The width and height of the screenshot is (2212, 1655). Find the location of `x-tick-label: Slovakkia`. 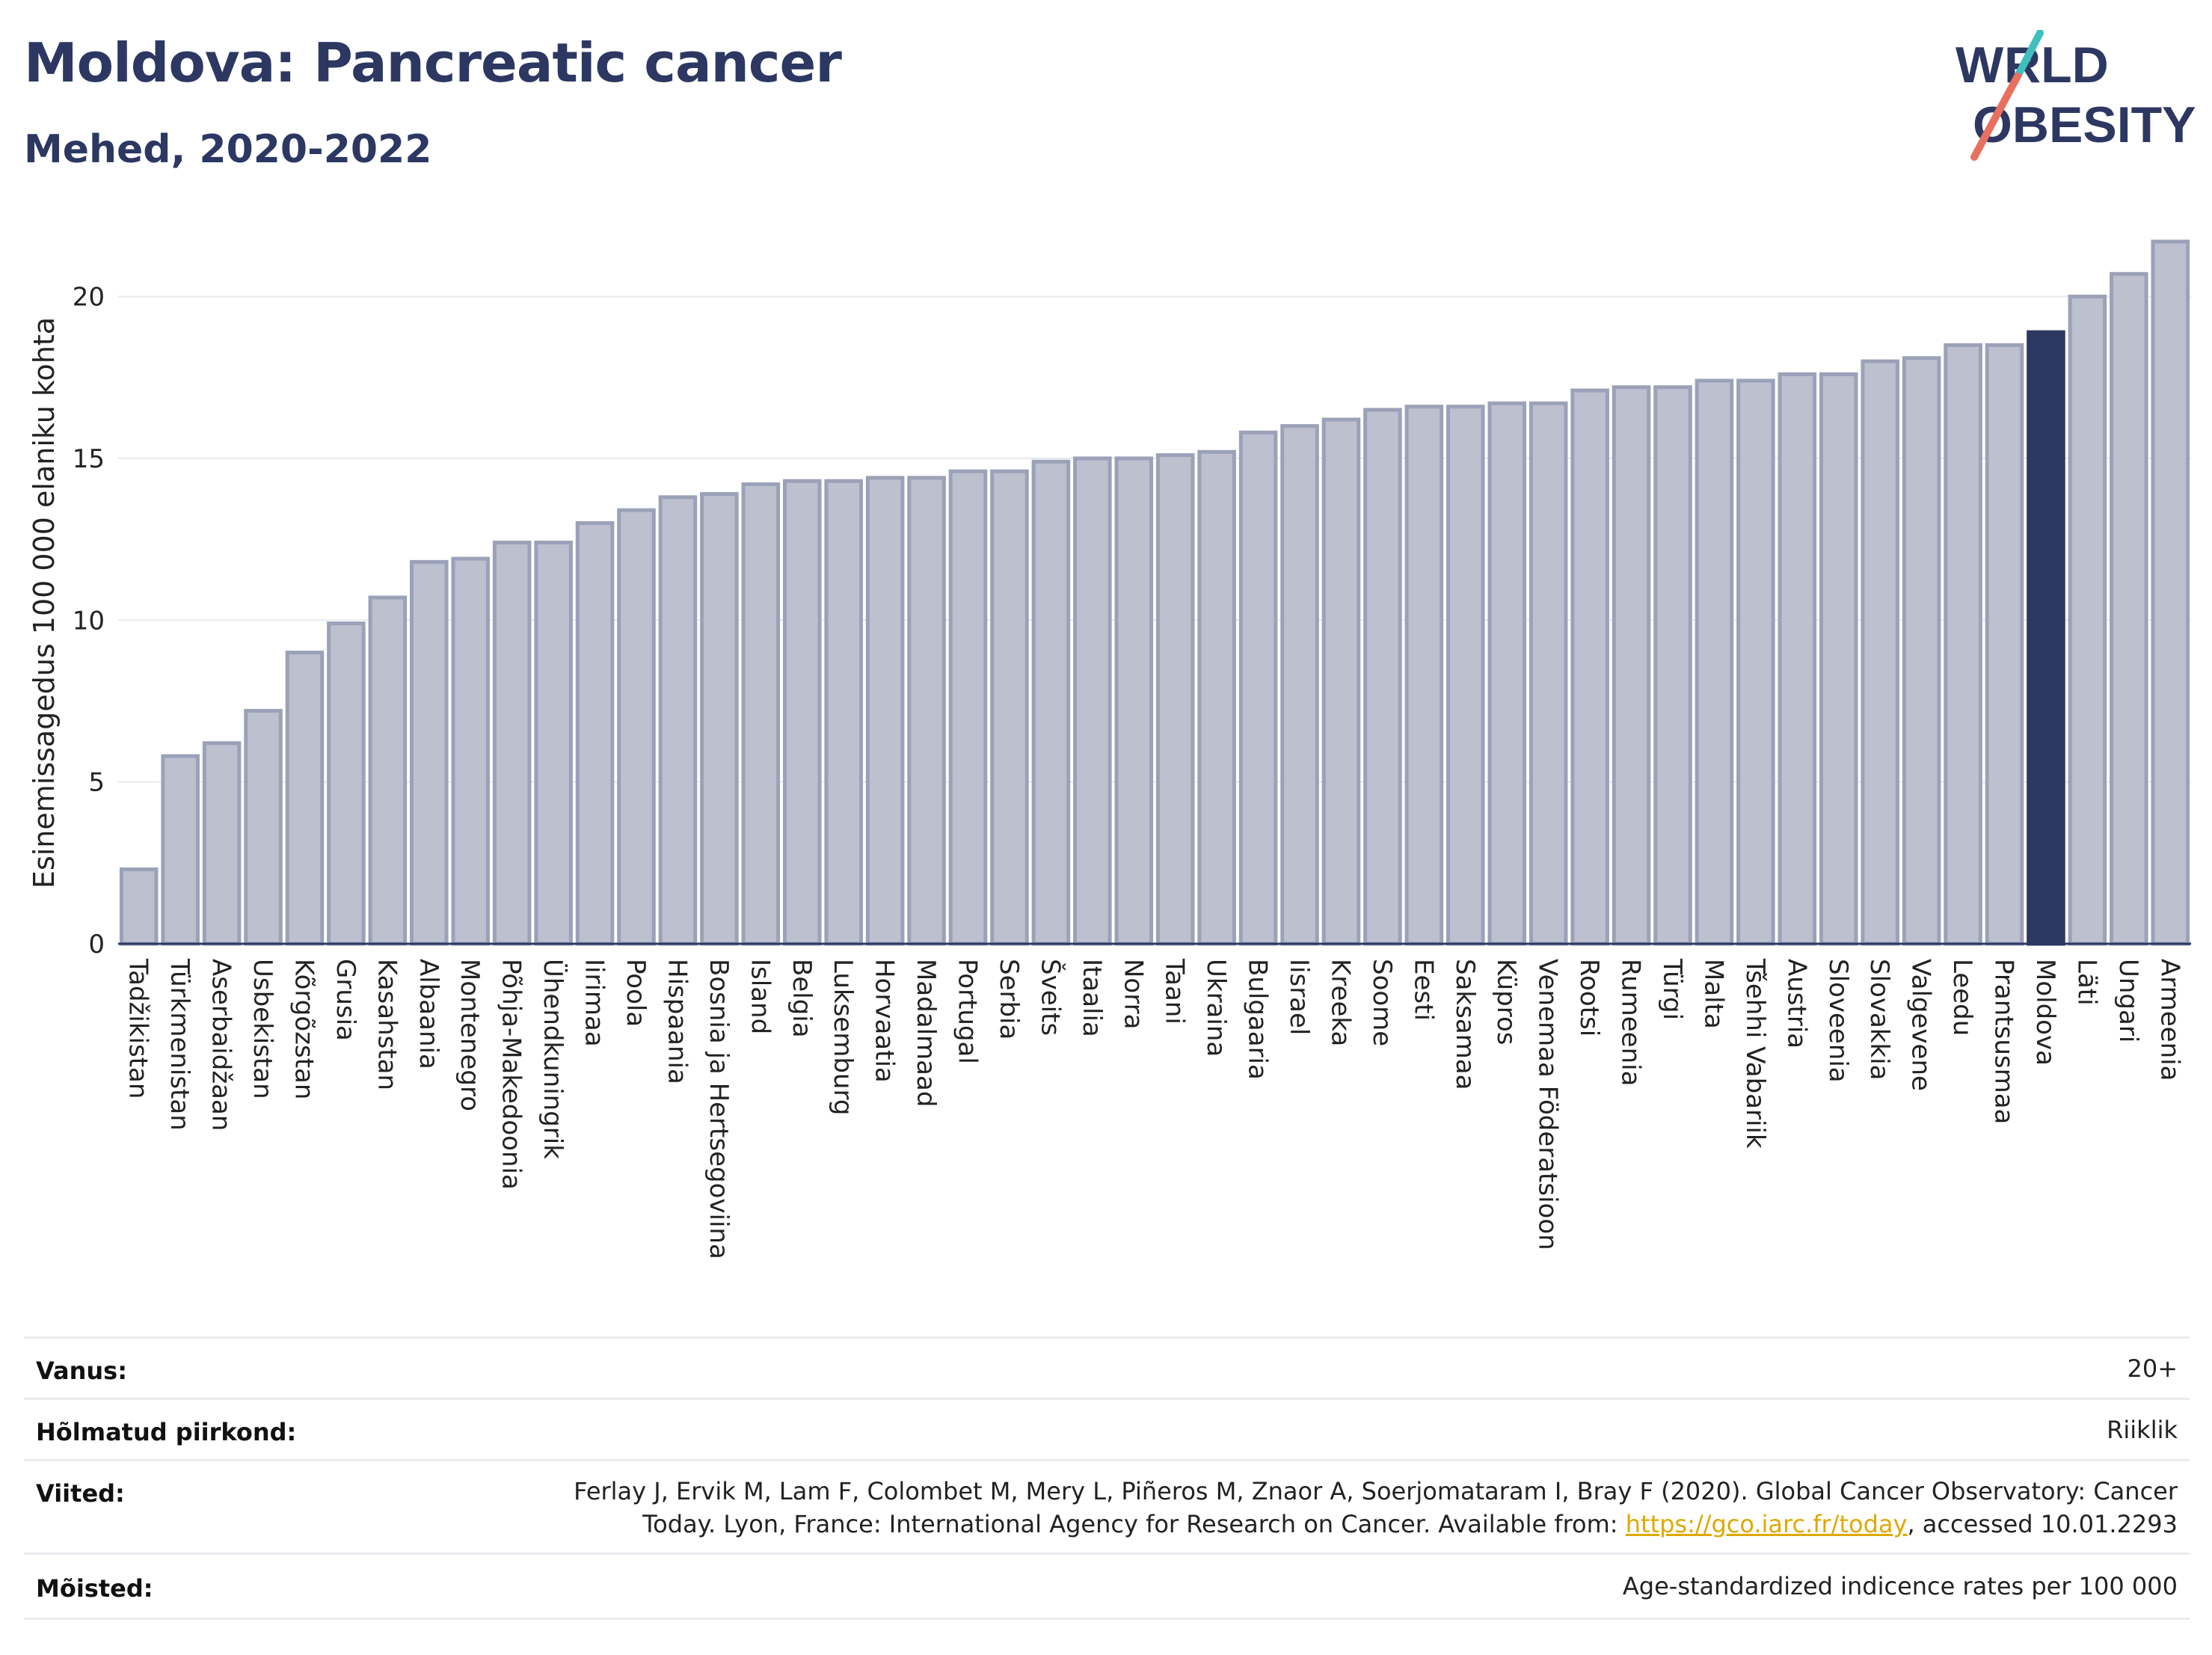

x-tick-label: Slovakkia is located at coordinates (1879, 1019).